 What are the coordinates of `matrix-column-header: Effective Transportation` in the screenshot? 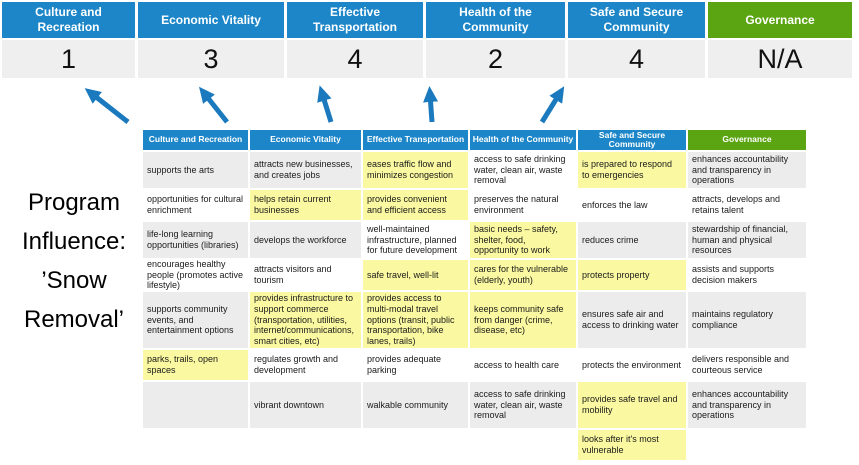 It's located at (415, 140).